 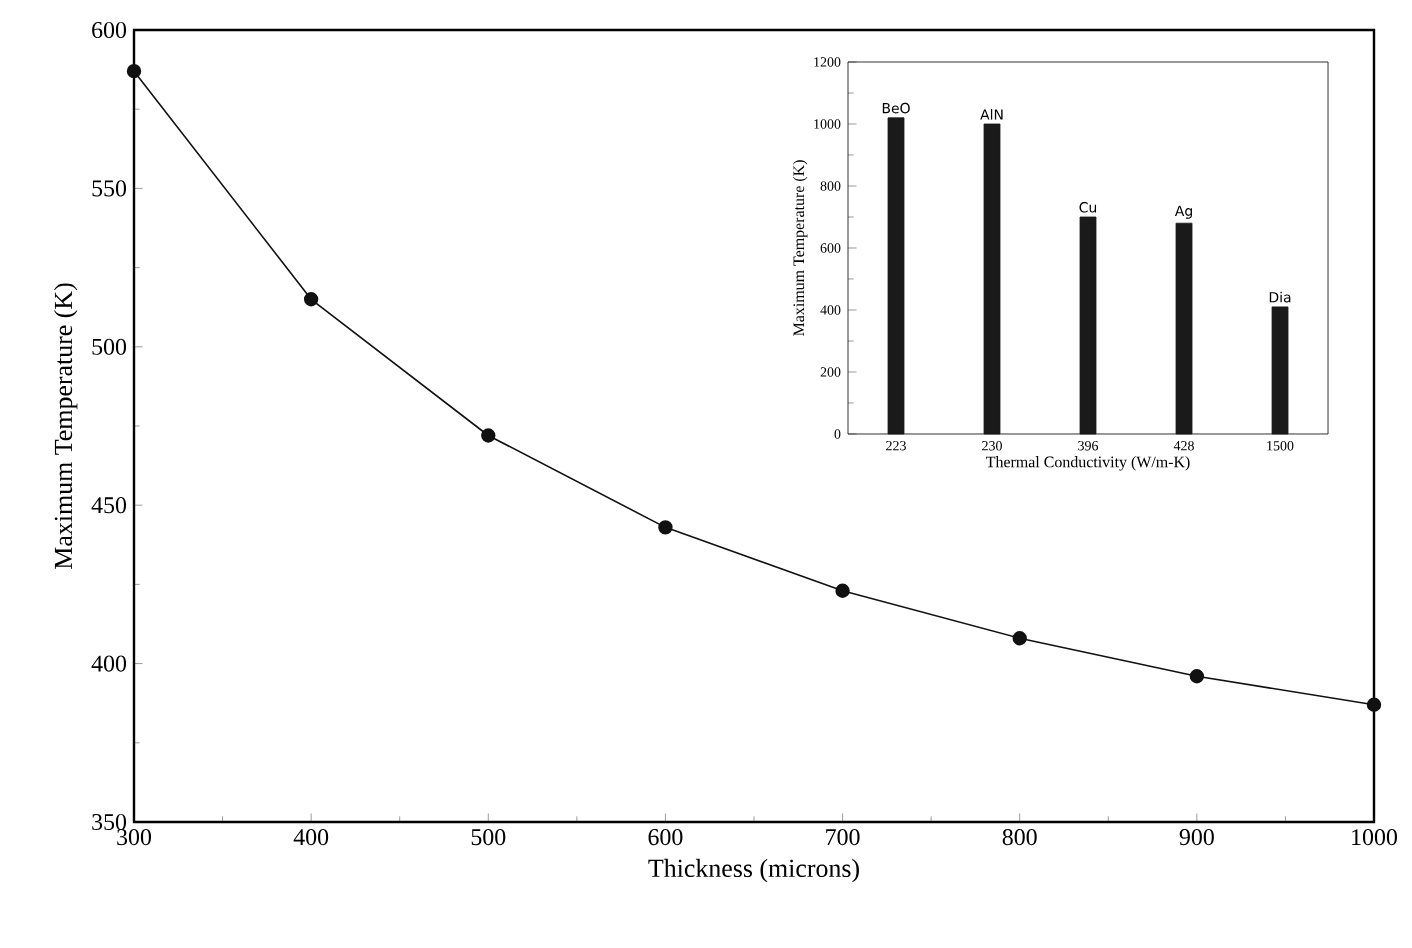 I want to click on x-tick-label: 1000, so click(x=1374, y=837).